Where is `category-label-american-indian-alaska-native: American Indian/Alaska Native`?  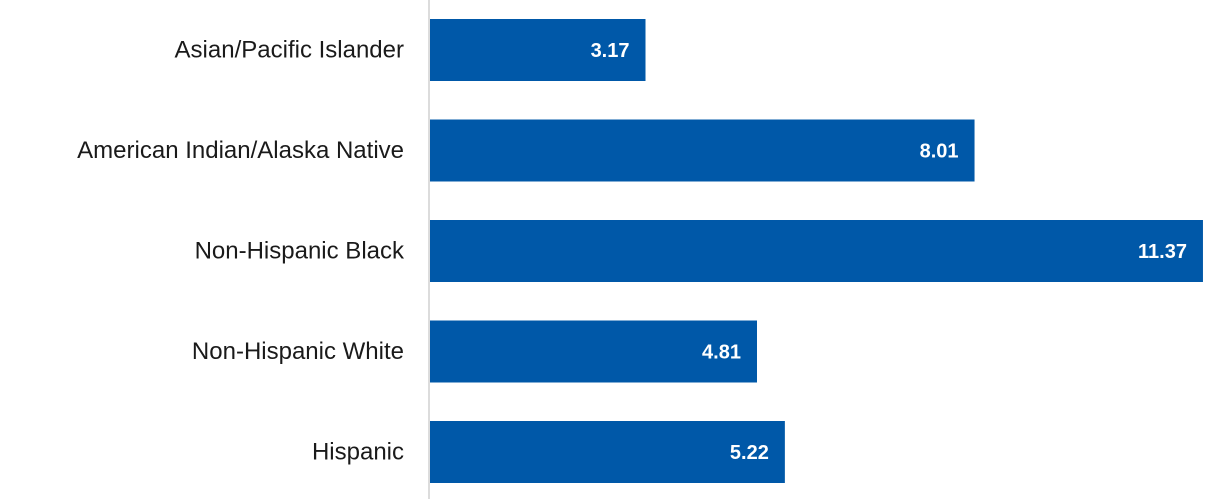 category-label-american-indian-alaska-native: American Indian/Alaska Native is located at coordinates (240, 150).